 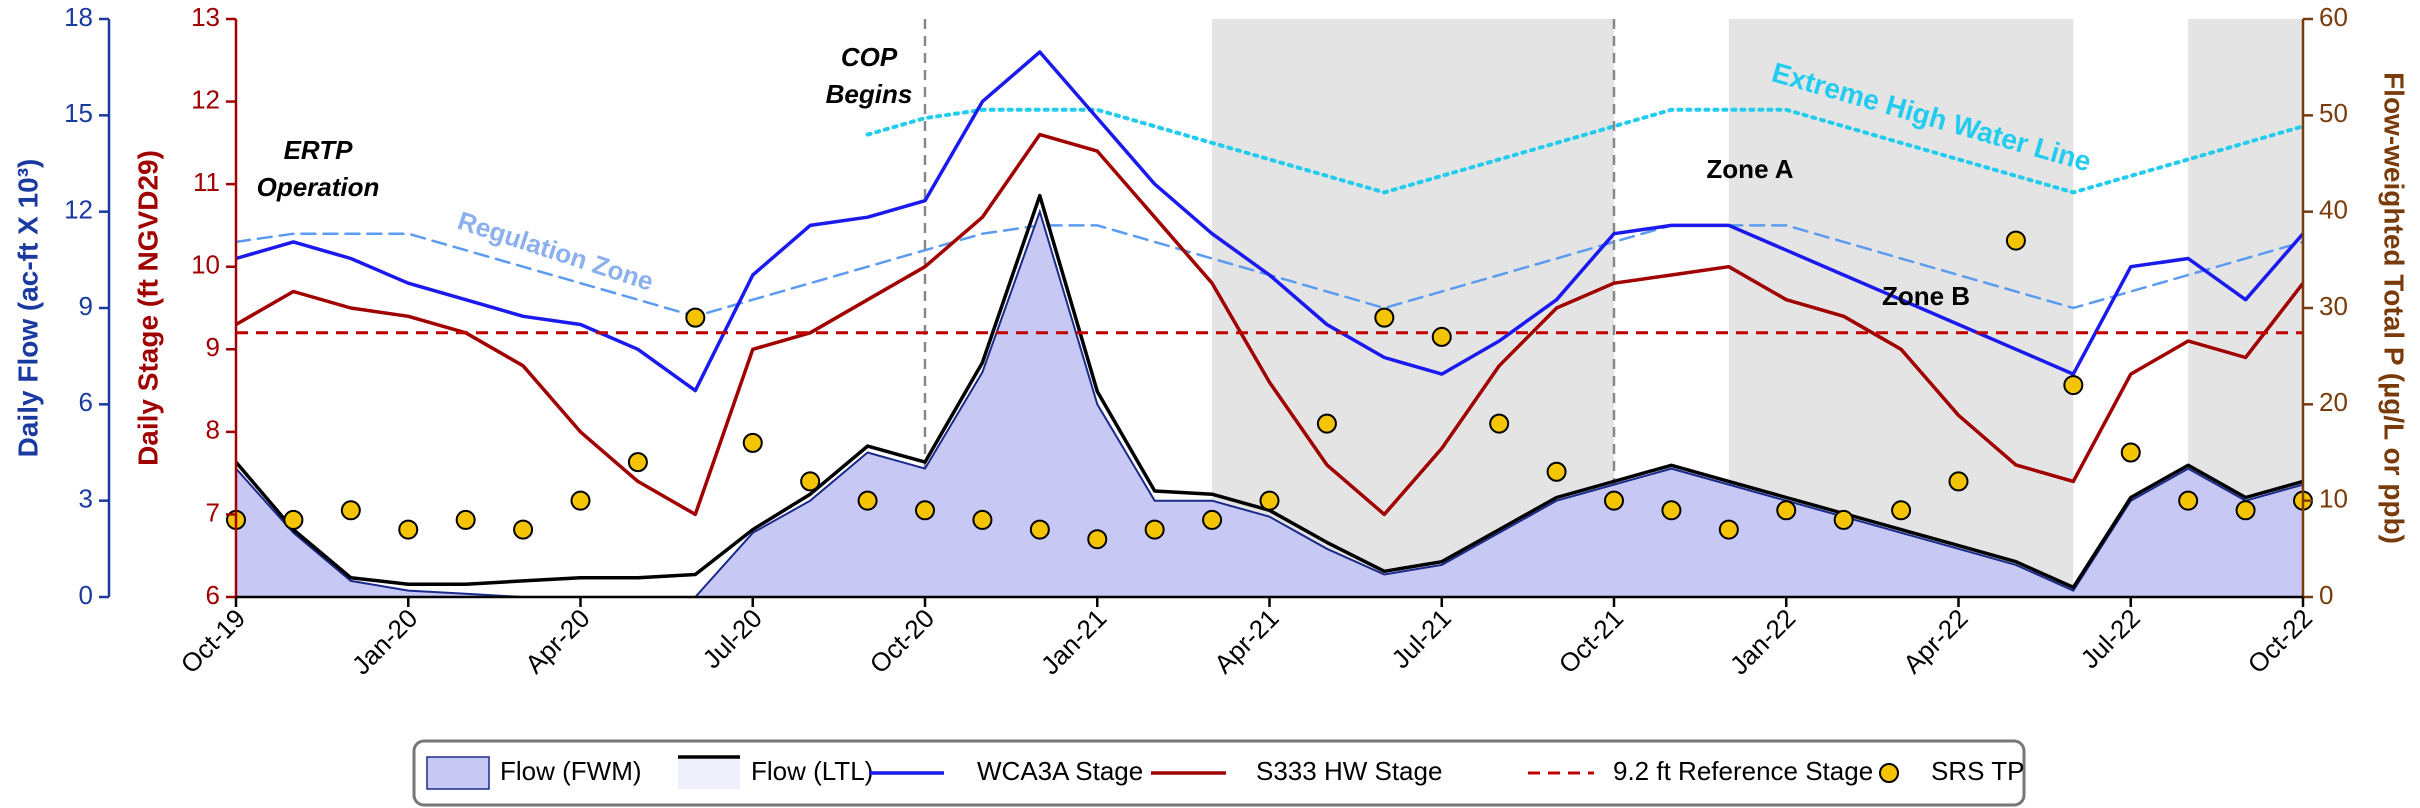 I want to click on x-tick-label: Apr-21, so click(x=1246, y=641).